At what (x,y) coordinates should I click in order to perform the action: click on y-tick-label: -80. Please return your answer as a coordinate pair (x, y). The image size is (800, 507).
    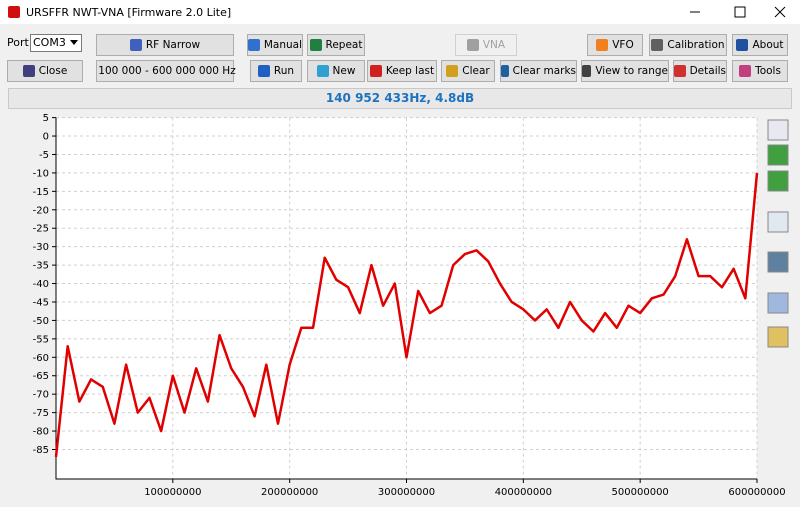
    Looking at the image, I should click on (41, 432).